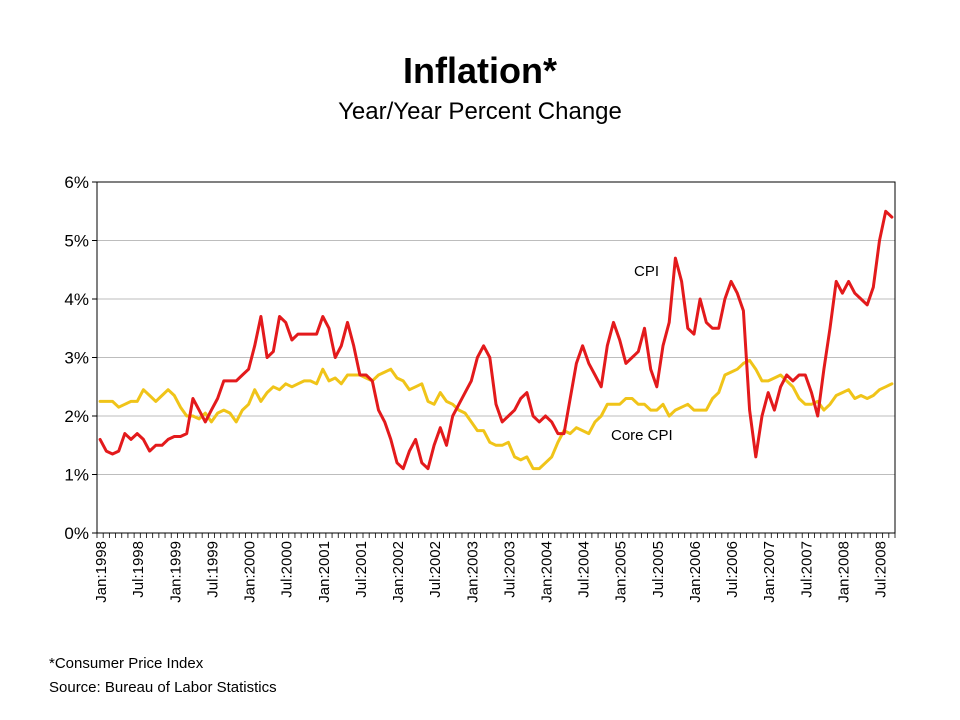  I want to click on x-tick-label: Jul:1999, so click(212, 569).